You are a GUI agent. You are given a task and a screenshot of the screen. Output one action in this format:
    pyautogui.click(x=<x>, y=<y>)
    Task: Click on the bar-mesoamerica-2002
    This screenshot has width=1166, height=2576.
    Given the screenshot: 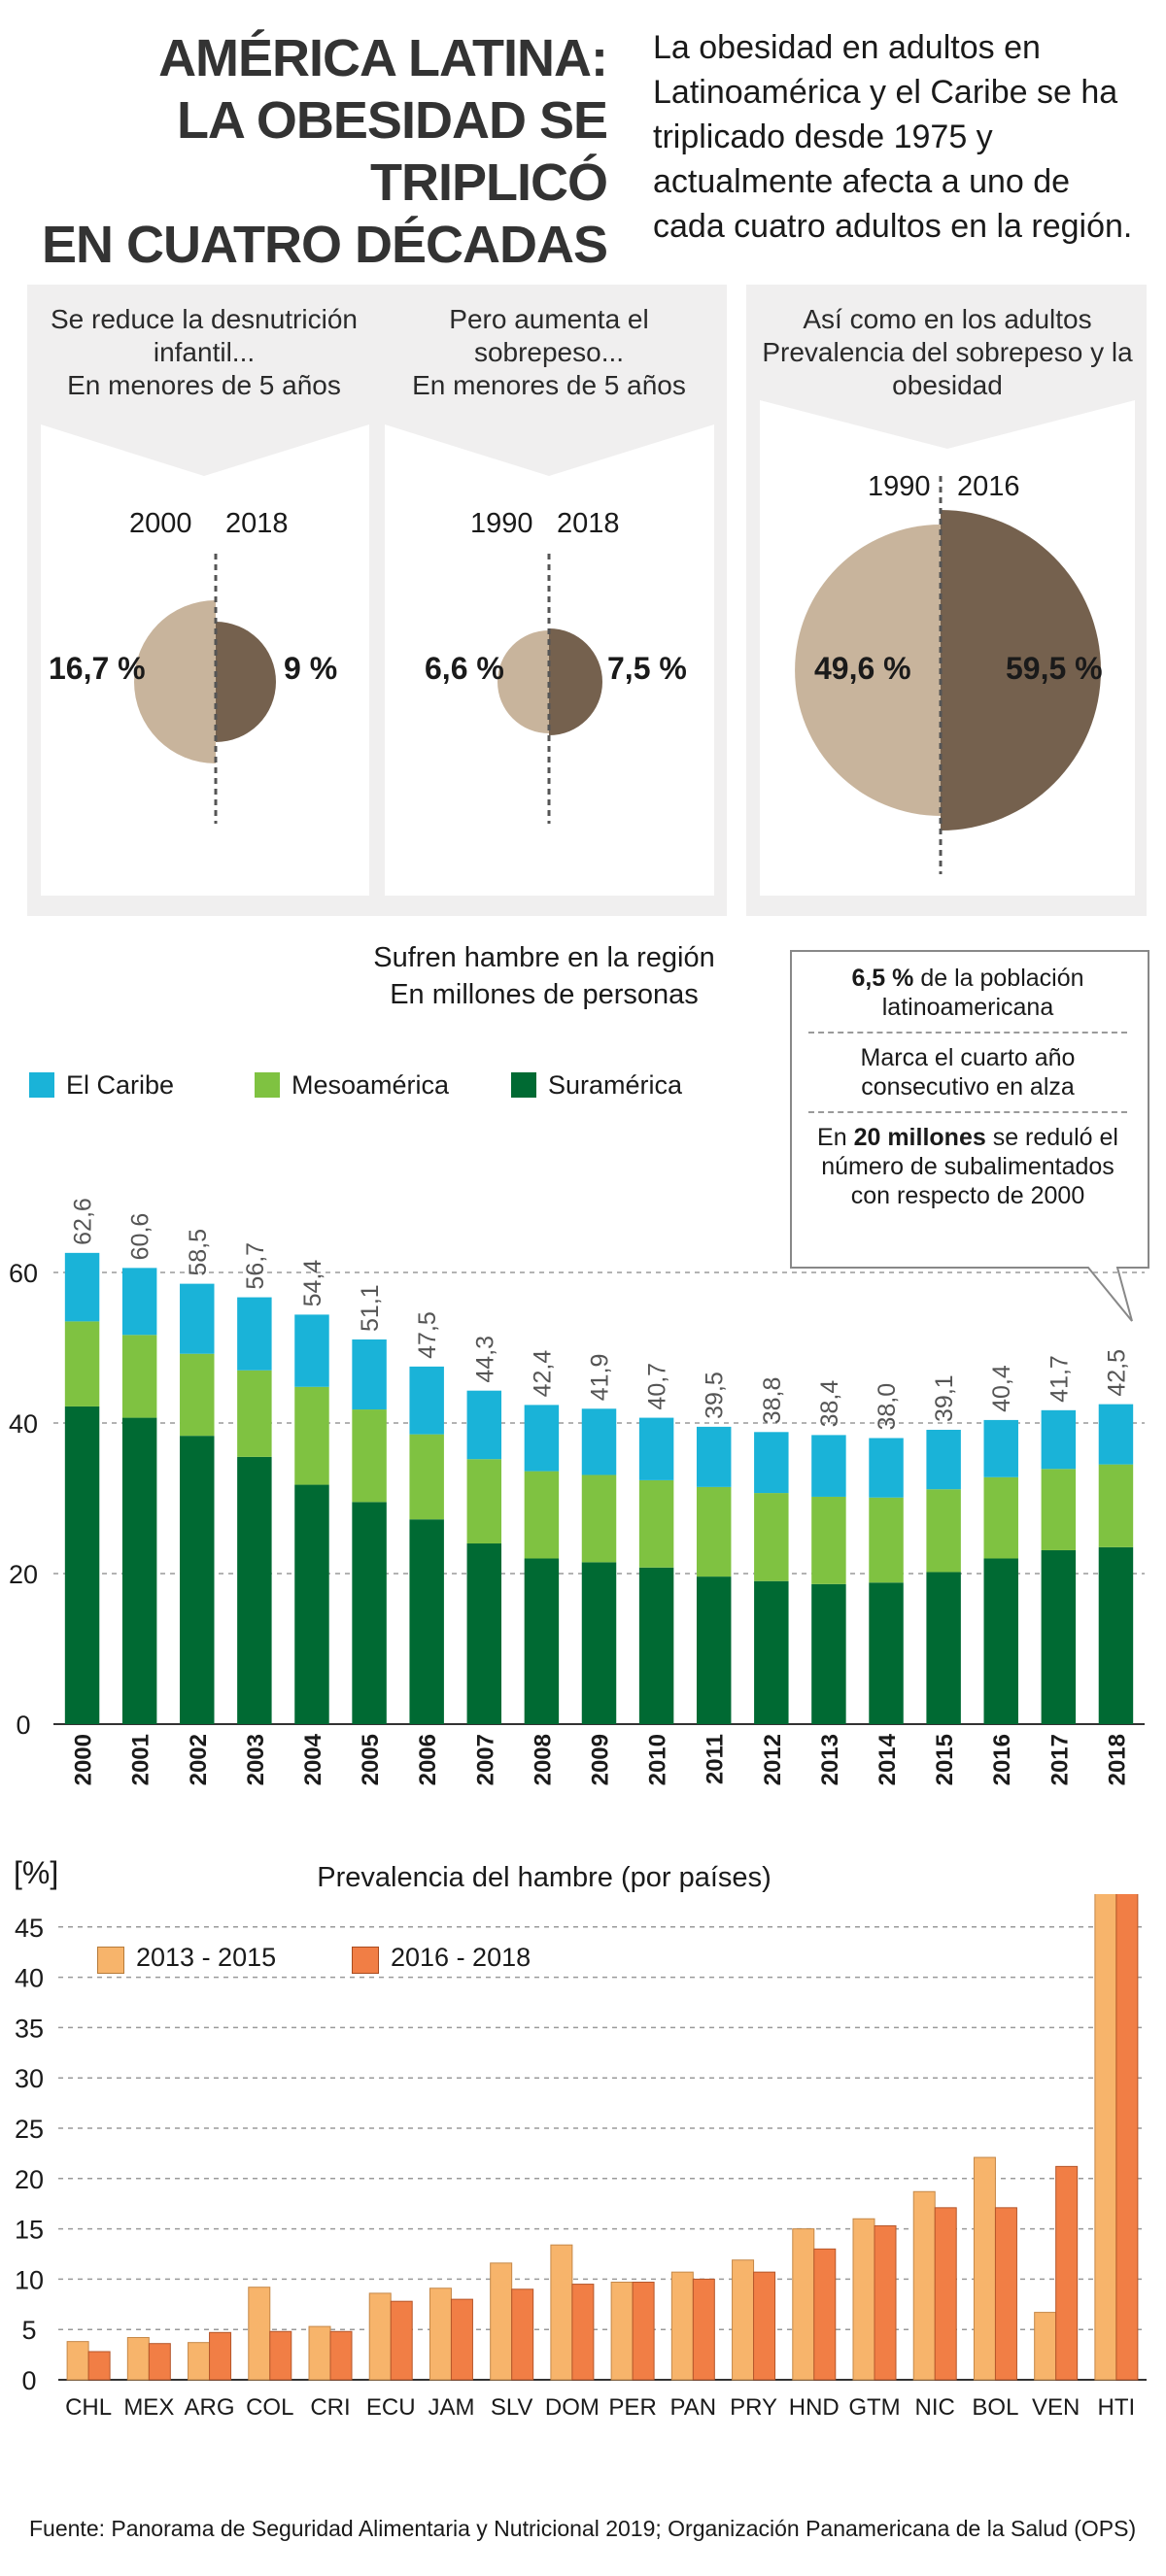 What is the action you would take?
    pyautogui.click(x=197, y=1395)
    